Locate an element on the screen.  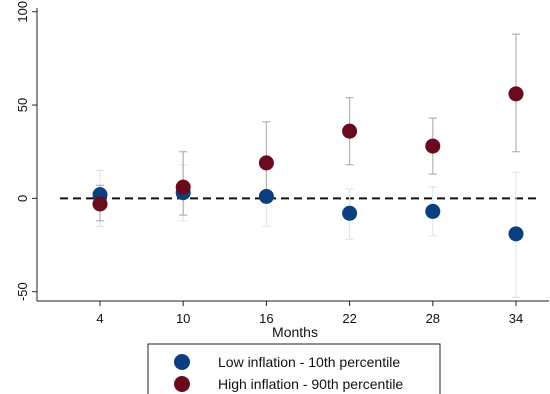
legend-box is located at coordinates (294, 368).